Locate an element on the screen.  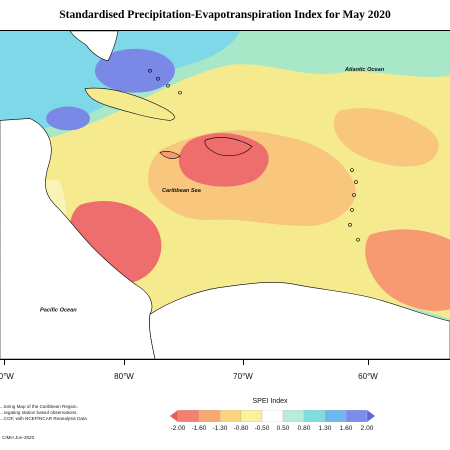
lon-label-70: 70°W is located at coordinates (243, 376).